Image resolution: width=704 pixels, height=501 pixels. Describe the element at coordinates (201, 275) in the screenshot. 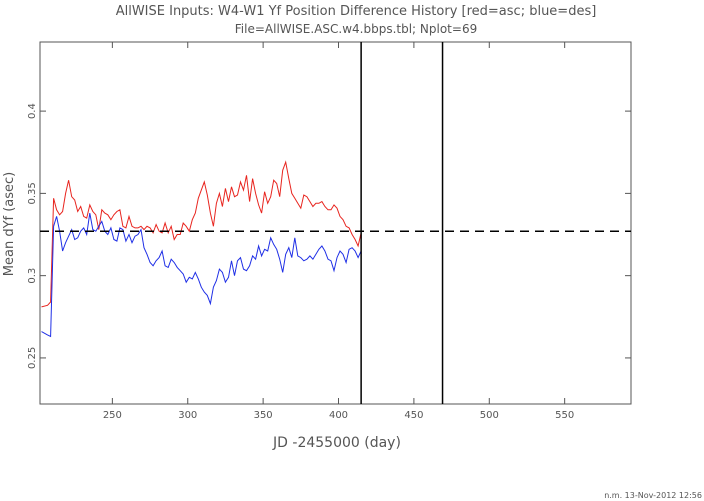

I see `series-line-des` at that location.